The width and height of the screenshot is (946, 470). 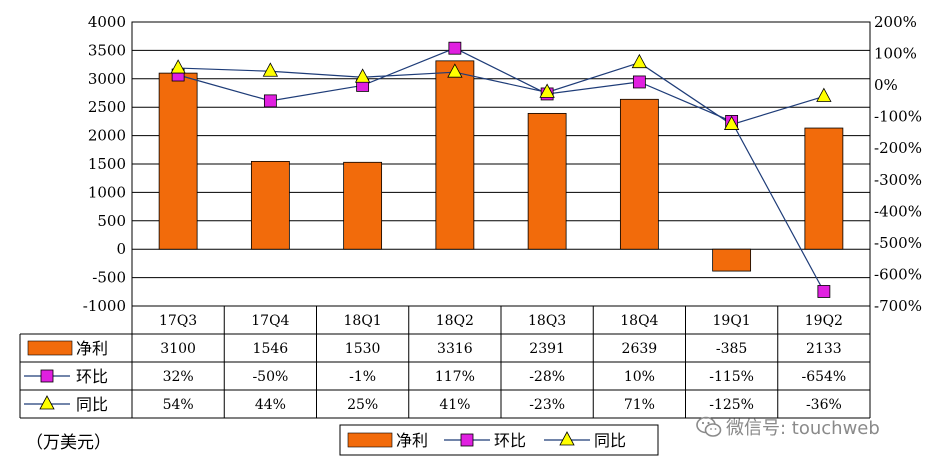 What do you see at coordinates (501, 94) in the screenshot?
I see `line-yoy` at bounding box center [501, 94].